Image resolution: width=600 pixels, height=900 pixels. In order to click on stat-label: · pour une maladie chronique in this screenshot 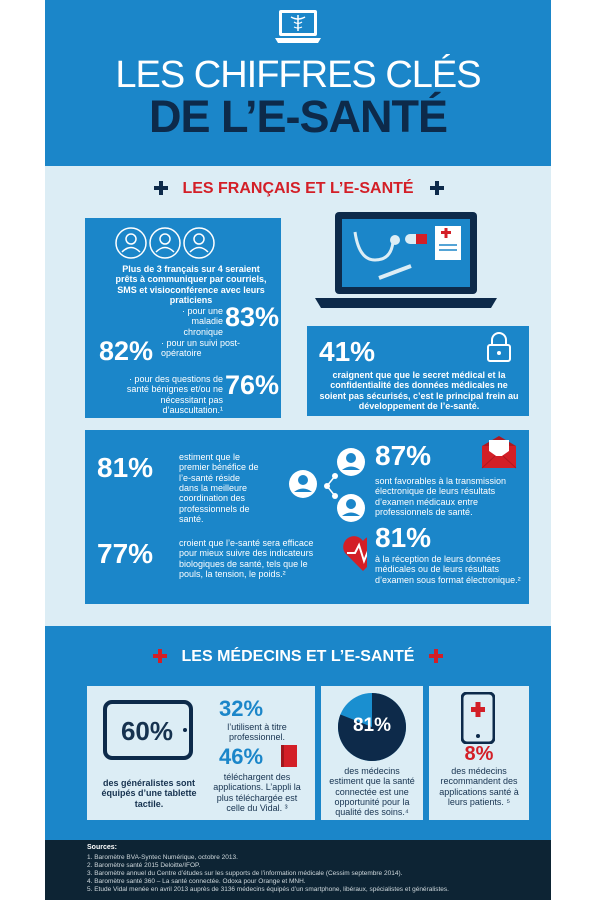, I will do `click(202, 321)`.